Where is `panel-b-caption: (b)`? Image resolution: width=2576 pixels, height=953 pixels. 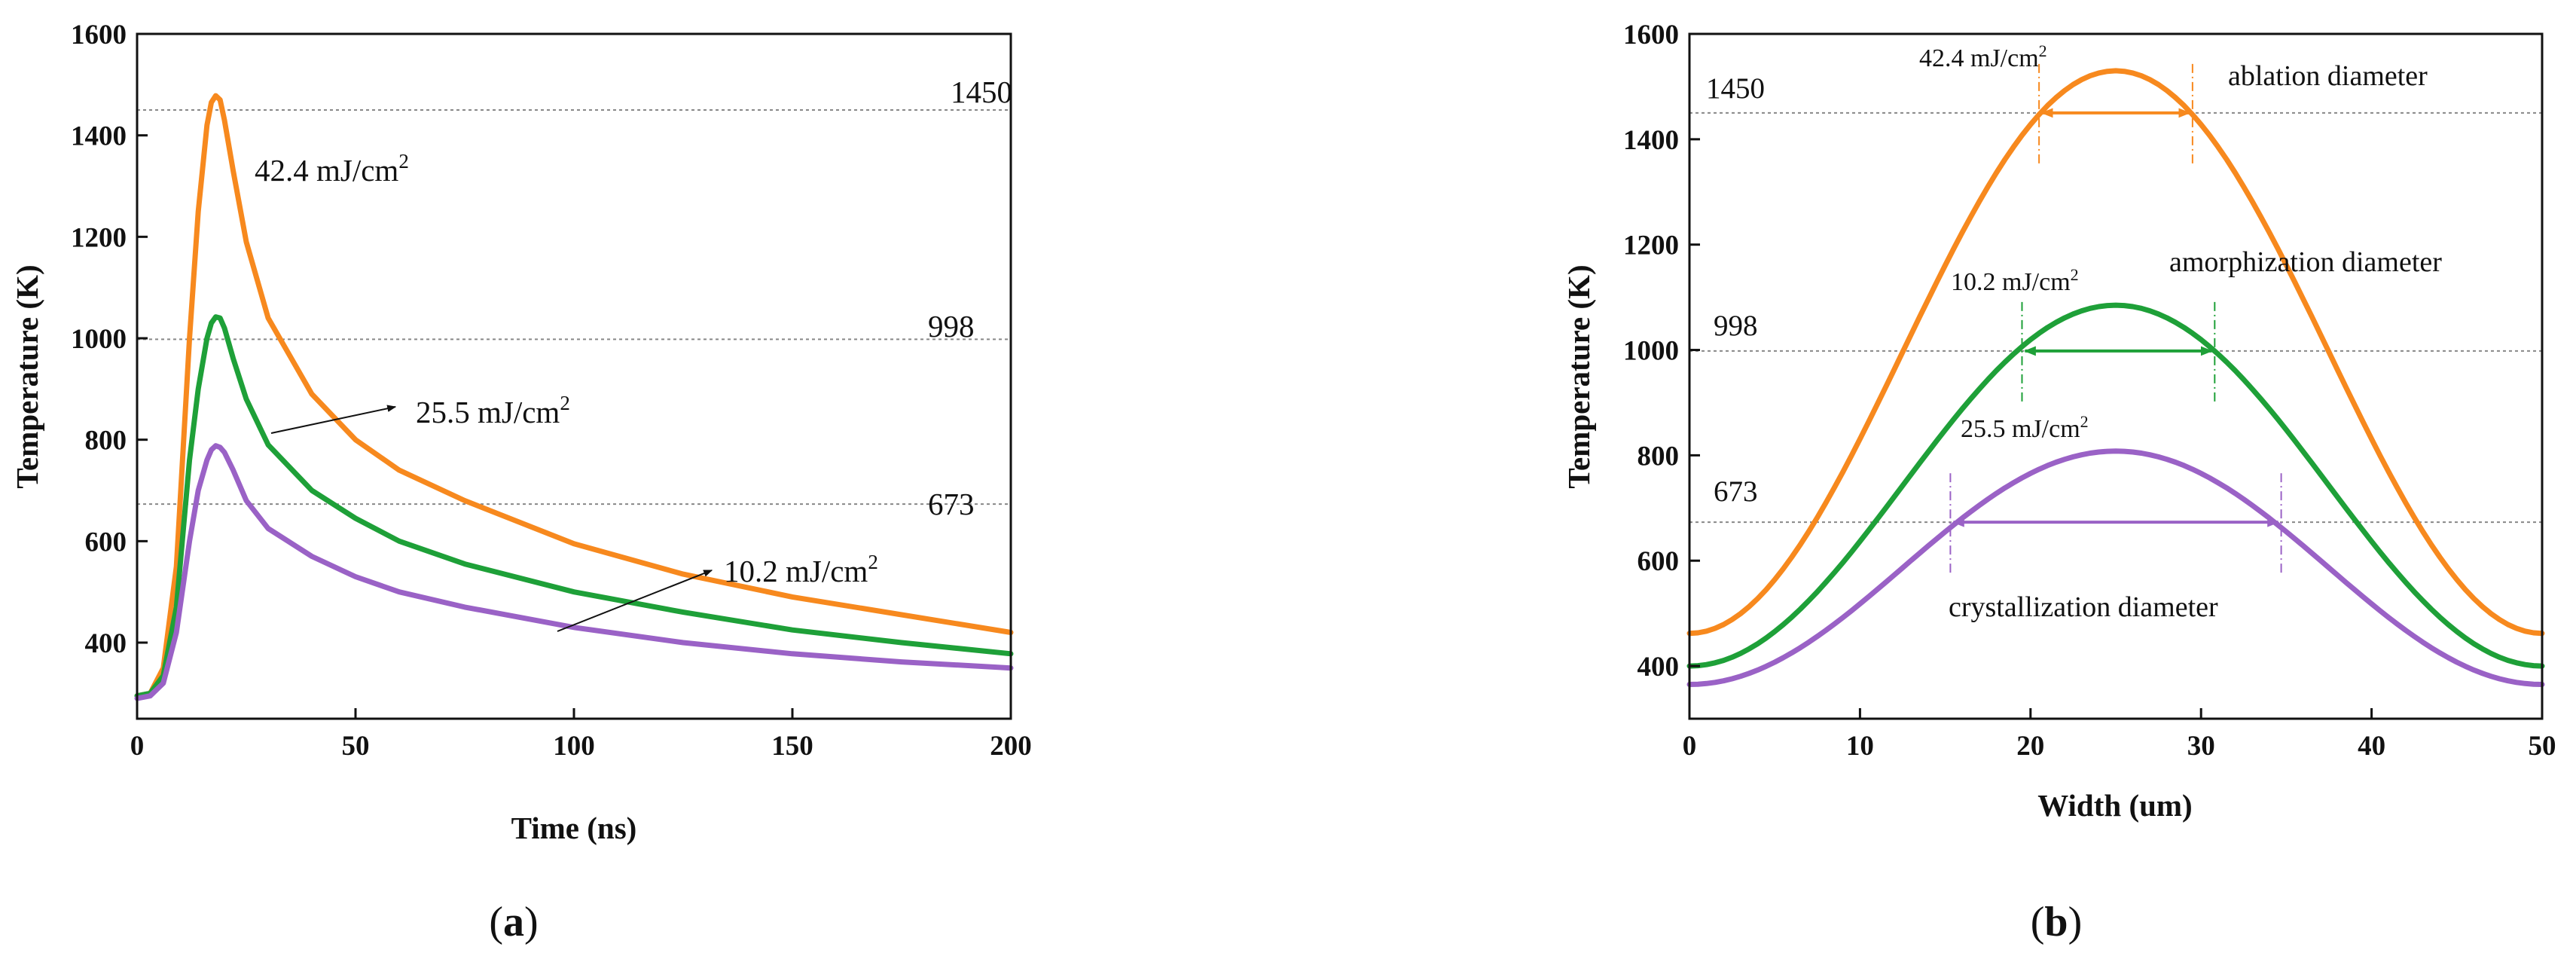 panel-b-caption: (b) is located at coordinates (2057, 922).